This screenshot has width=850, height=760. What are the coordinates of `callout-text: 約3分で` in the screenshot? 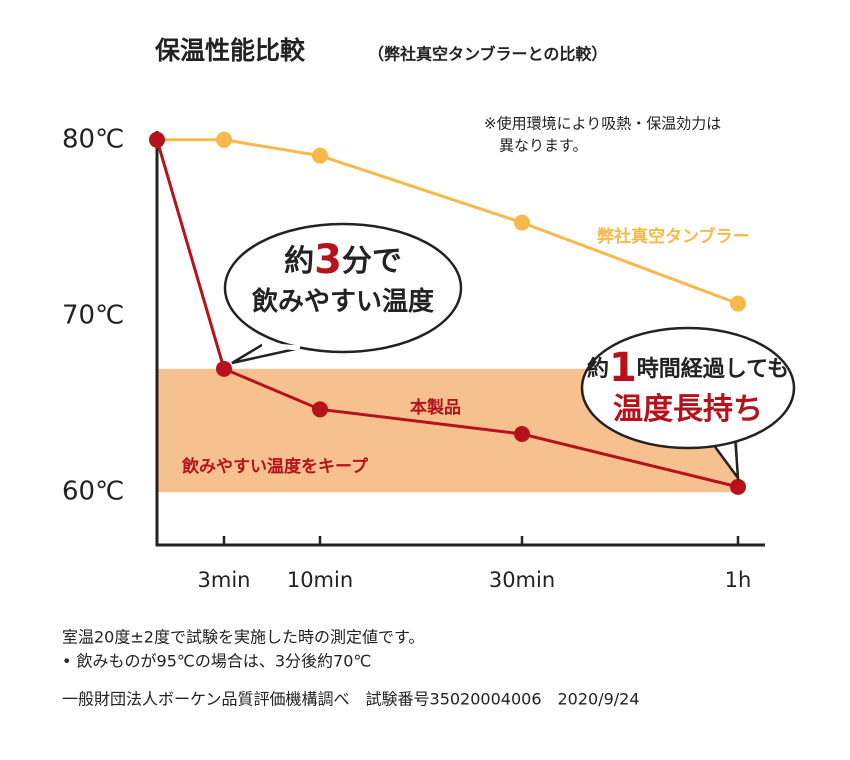 It's located at (343, 260).